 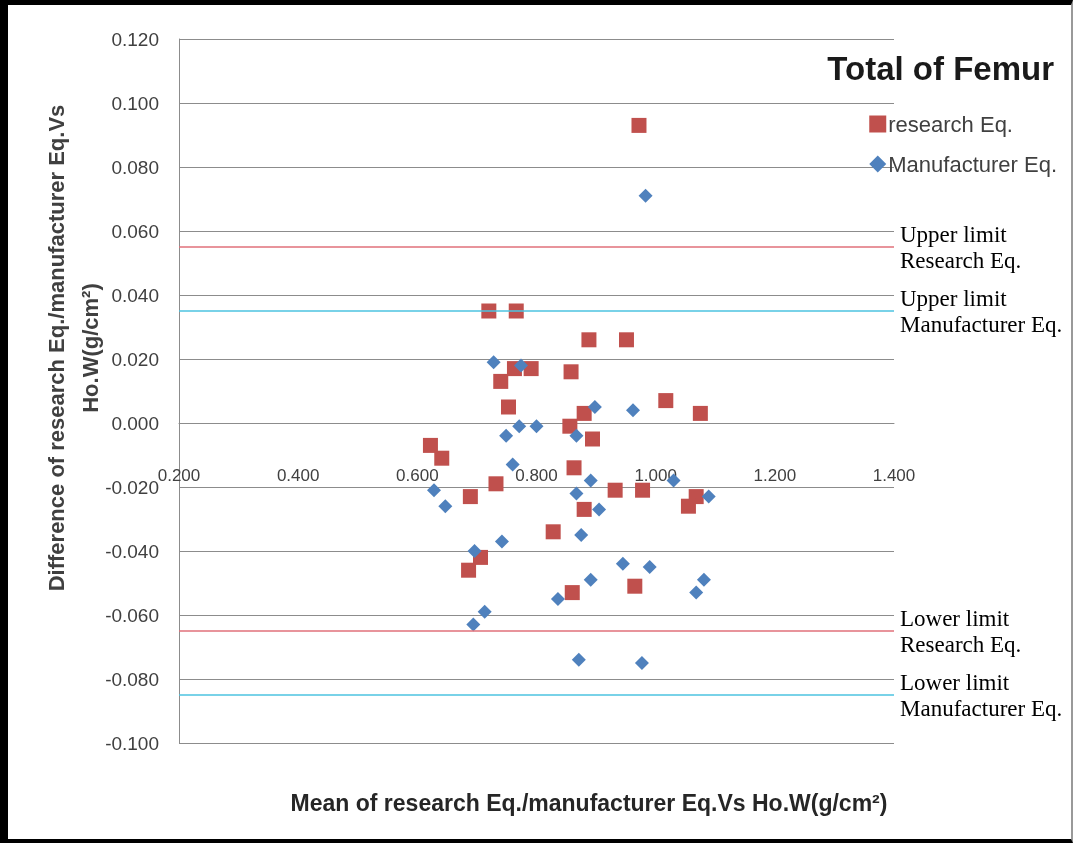 What do you see at coordinates (941, 68) in the screenshot?
I see `chart-title: Total of Femur` at bounding box center [941, 68].